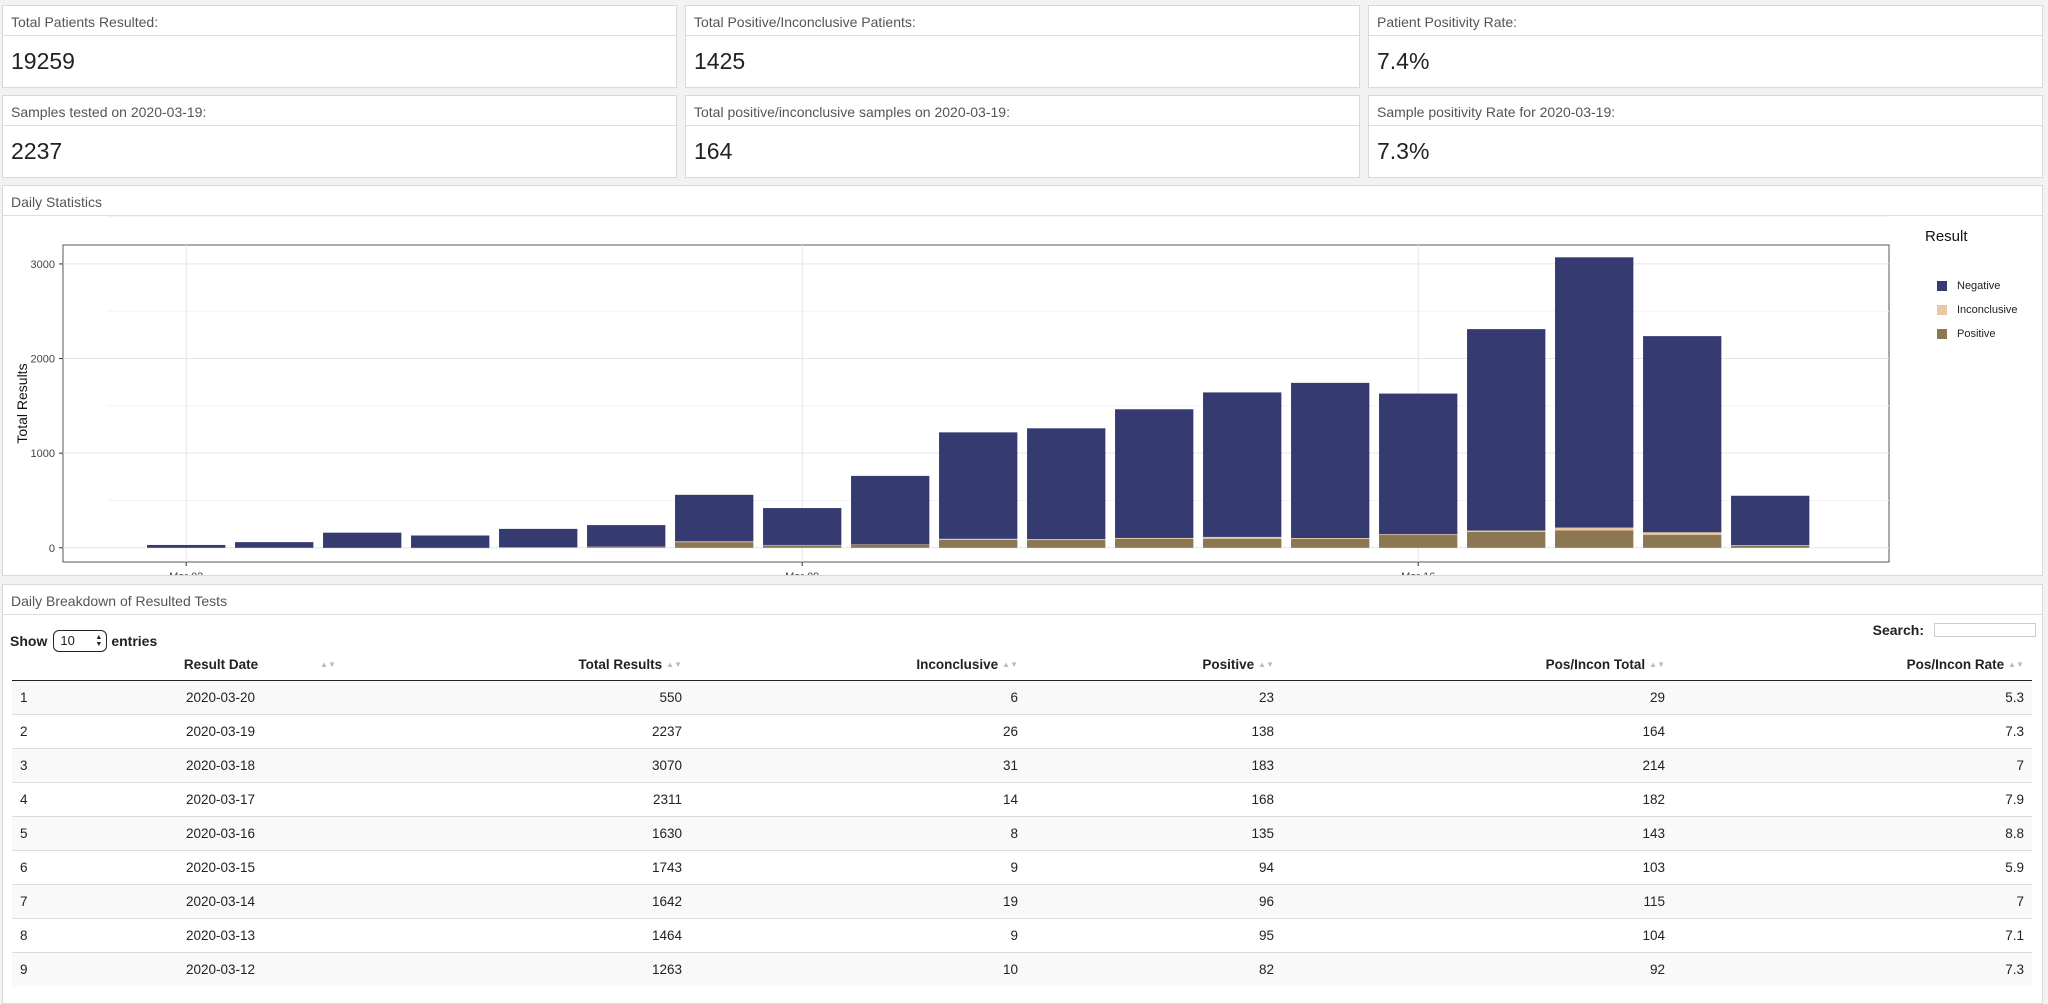 Image resolution: width=2048 pixels, height=1004 pixels. Describe the element at coordinates (517, 799) in the screenshot. I see `cell-total-results: 2311` at that location.